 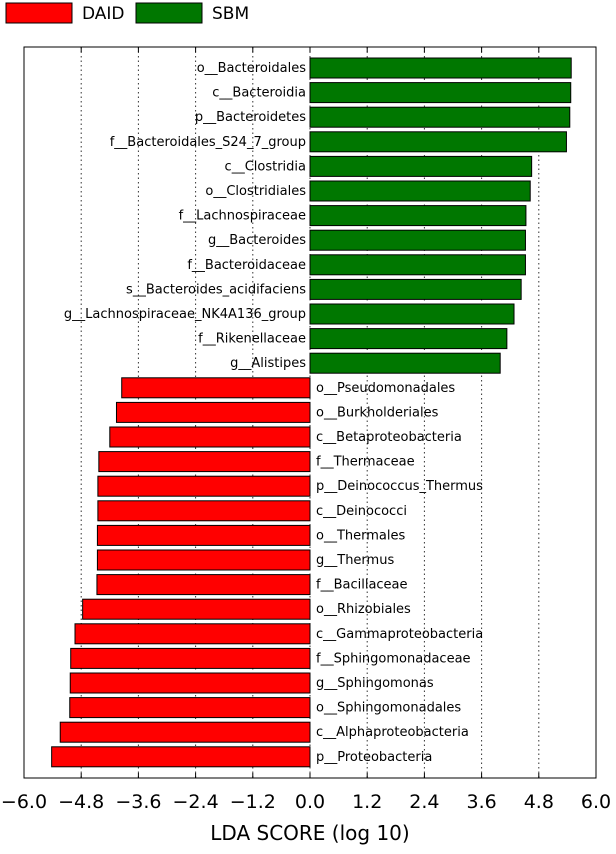 I want to click on x-tick-label: −4.8, so click(x=81, y=802).